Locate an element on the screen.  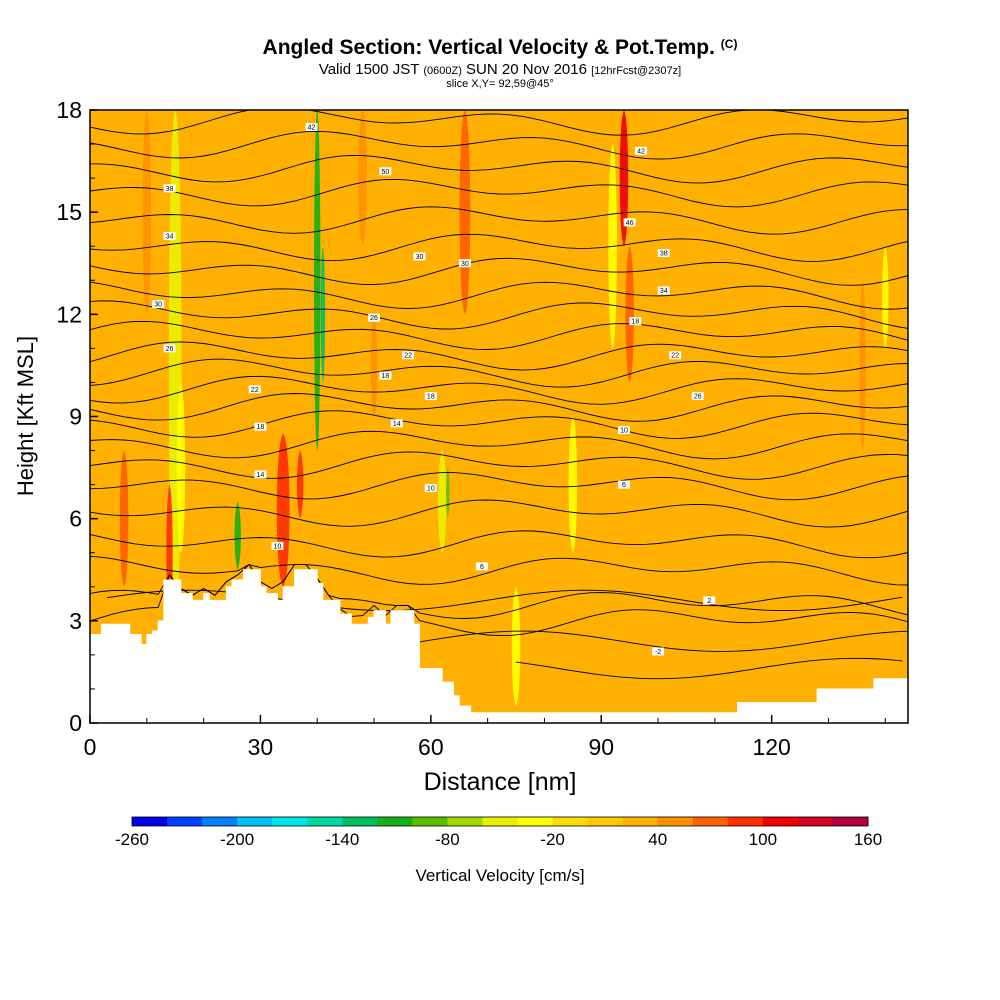
y-tick-label-0: 0 is located at coordinates (75, 723).